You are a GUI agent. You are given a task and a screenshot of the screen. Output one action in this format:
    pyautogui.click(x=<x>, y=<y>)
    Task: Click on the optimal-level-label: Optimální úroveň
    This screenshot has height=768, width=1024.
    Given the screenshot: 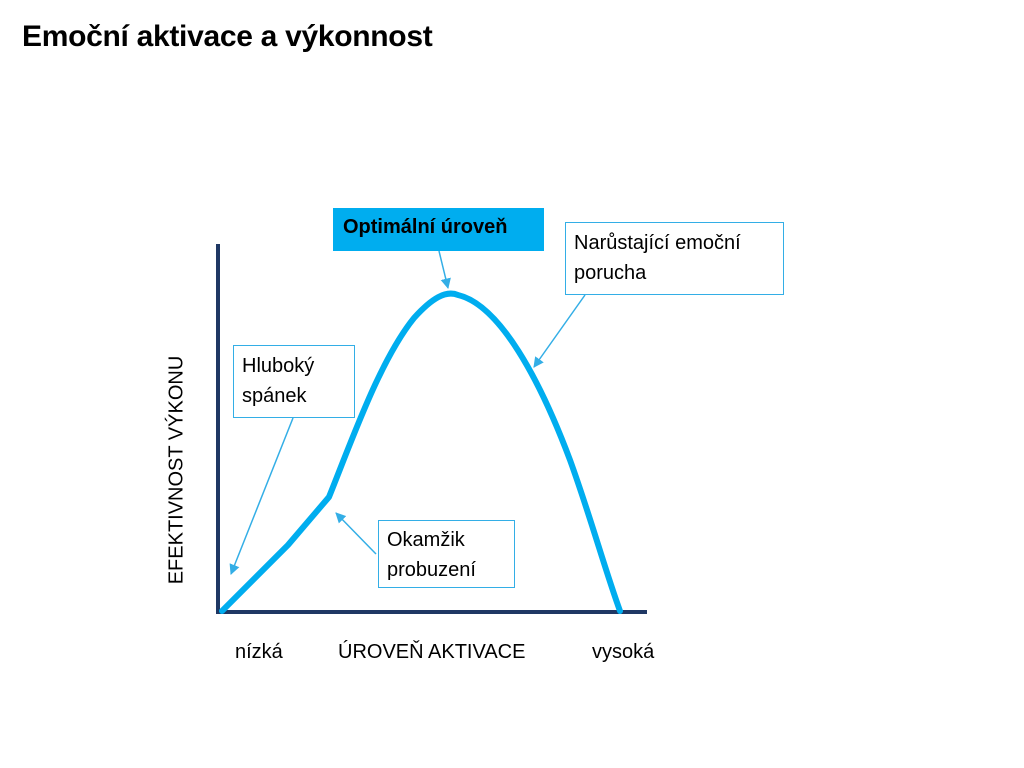 What is the action you would take?
    pyautogui.click(x=425, y=227)
    